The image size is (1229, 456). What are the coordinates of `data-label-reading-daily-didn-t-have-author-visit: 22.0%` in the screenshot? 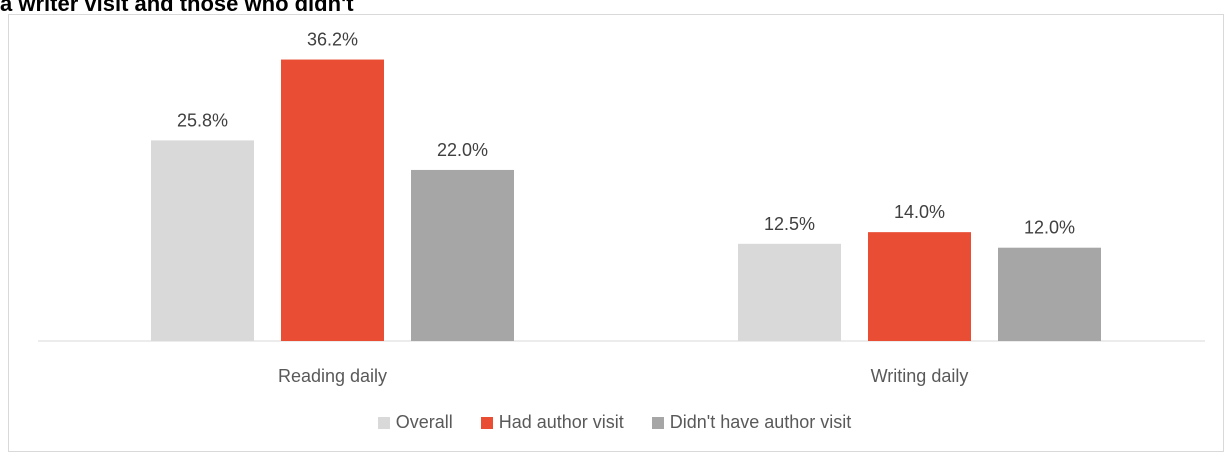 It's located at (462, 150).